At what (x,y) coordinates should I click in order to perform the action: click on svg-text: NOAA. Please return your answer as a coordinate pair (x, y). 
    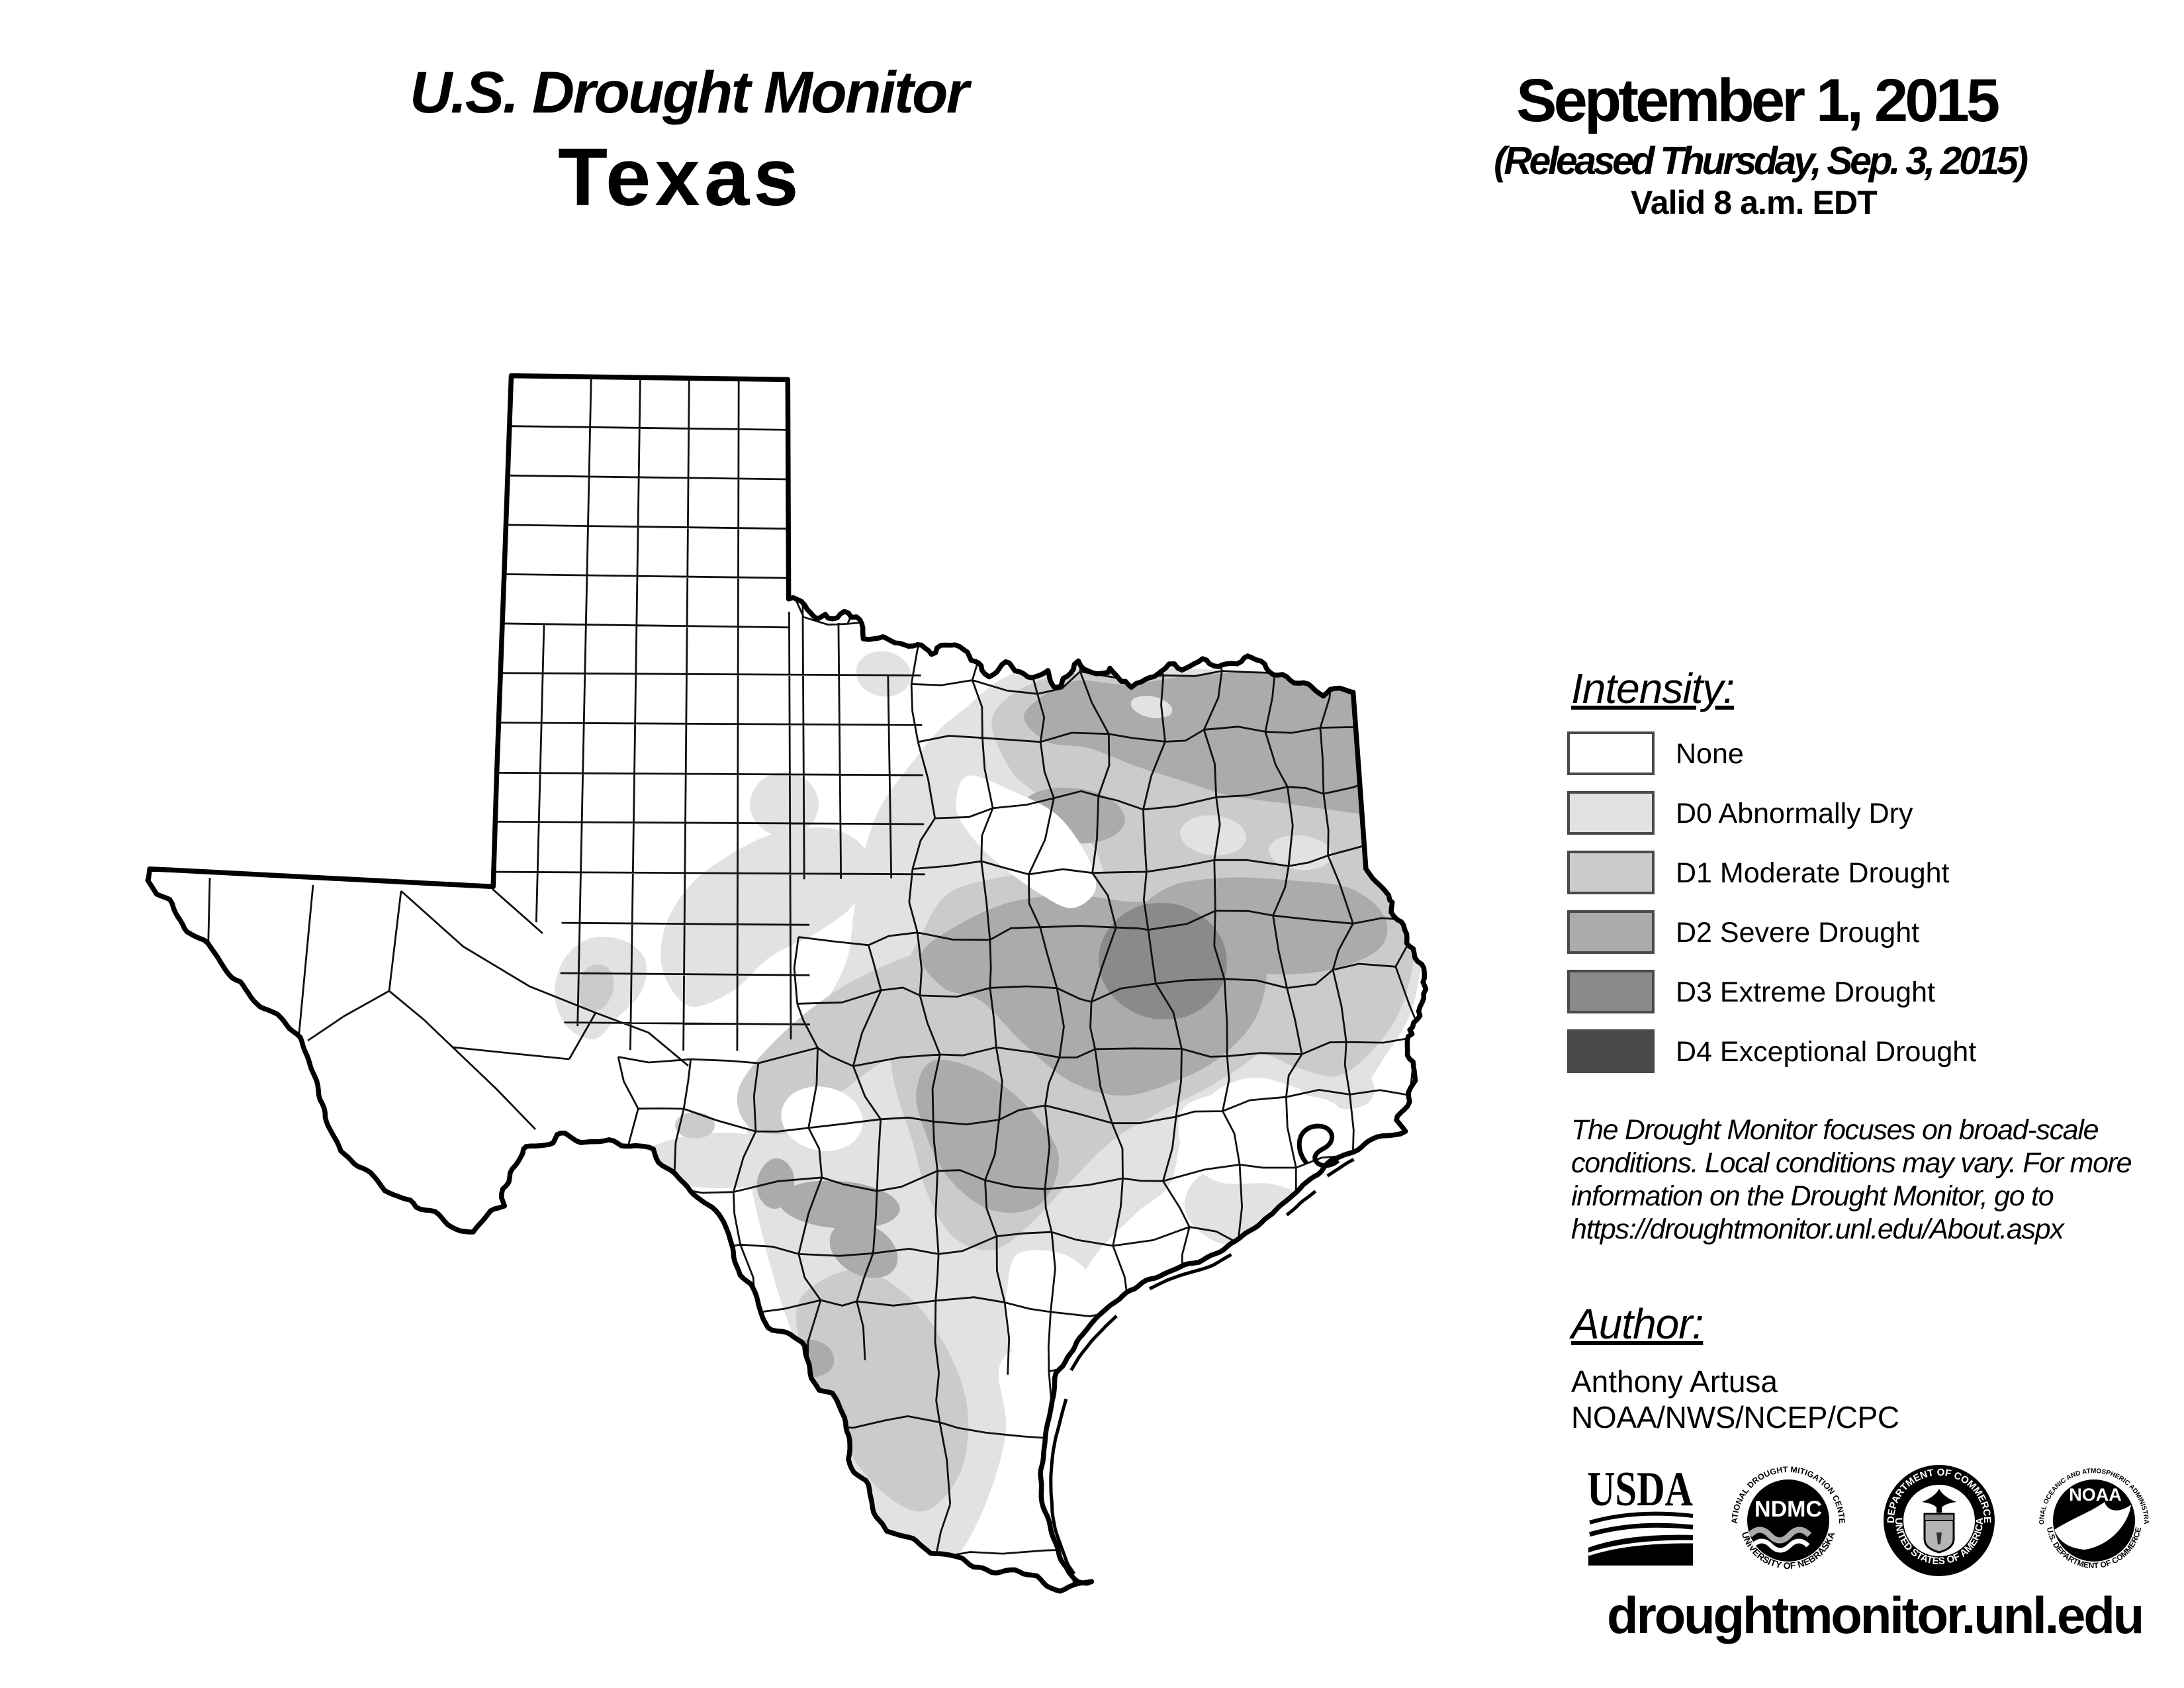
    Looking at the image, I should click on (2095, 1495).